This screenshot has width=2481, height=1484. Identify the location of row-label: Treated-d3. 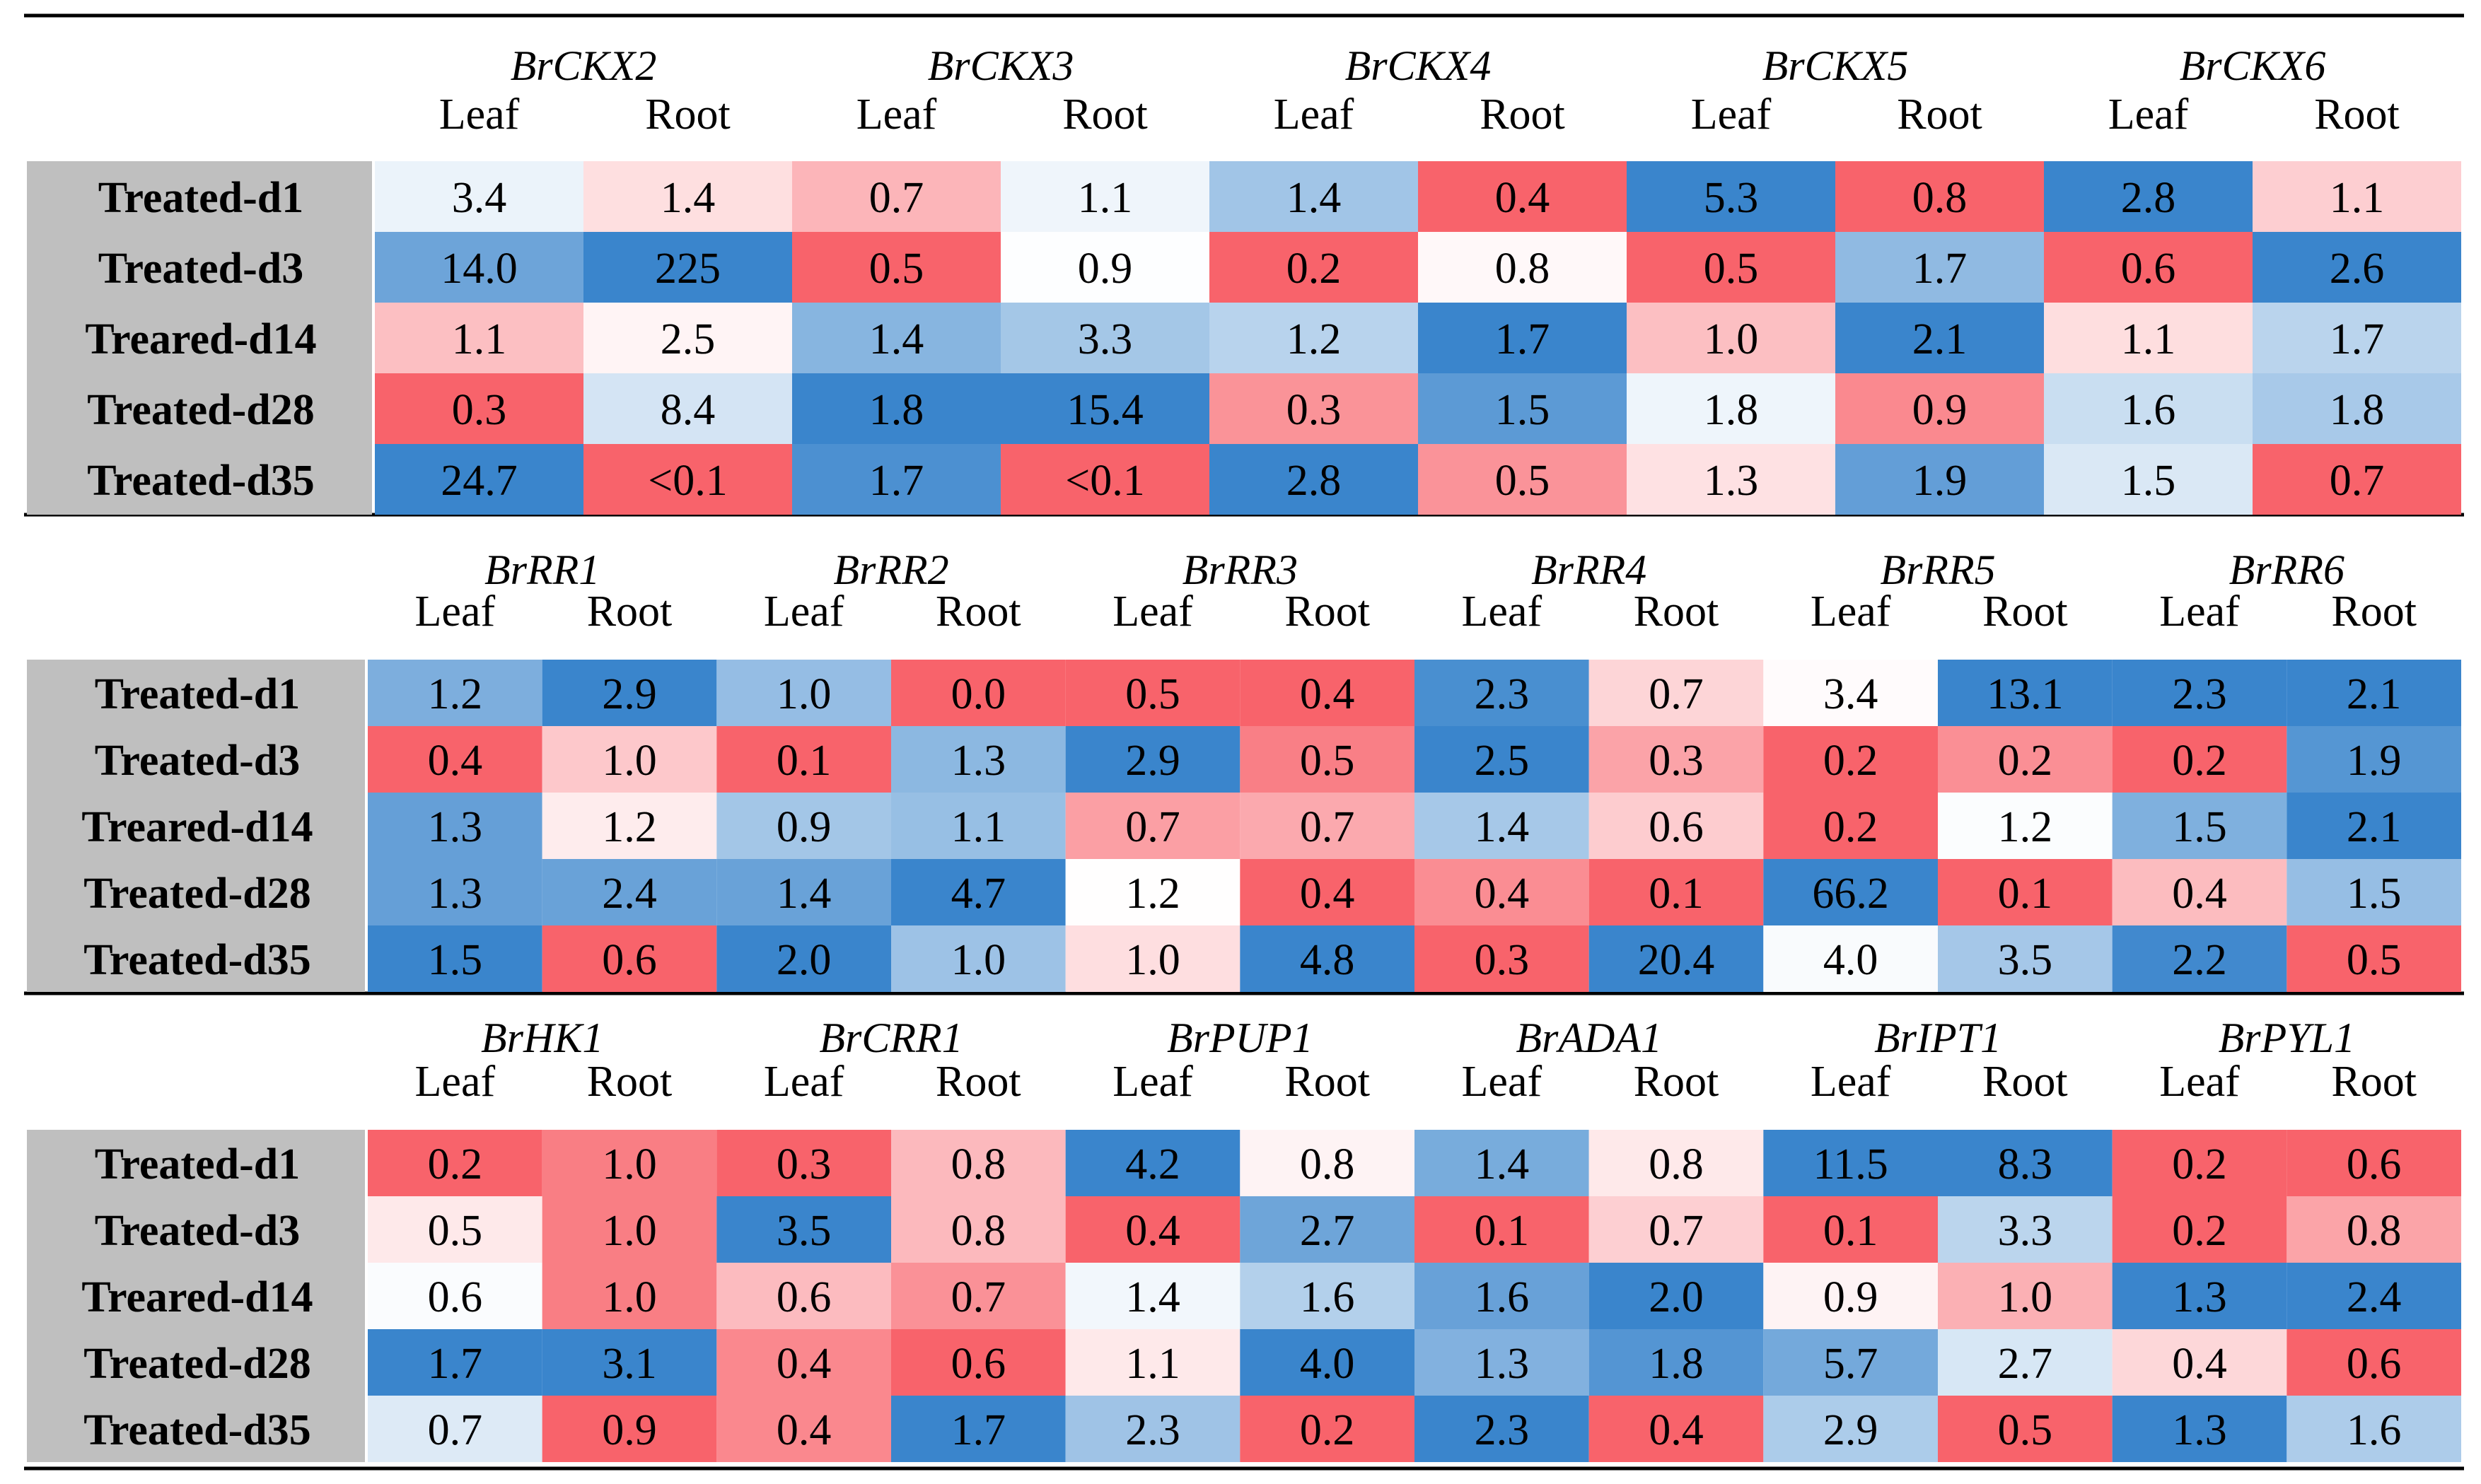
(200, 269).